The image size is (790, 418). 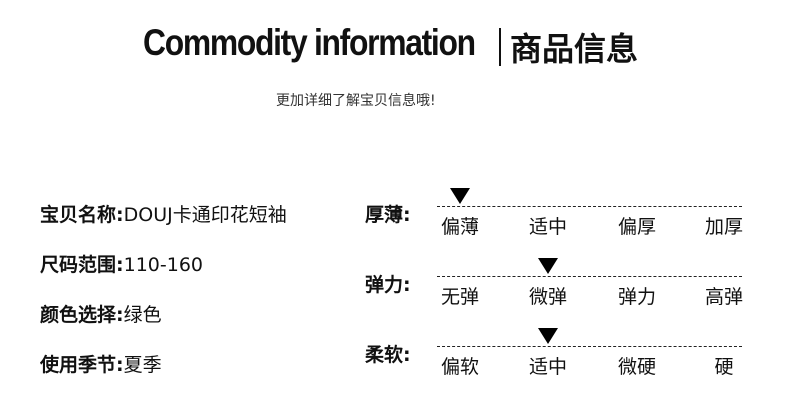 I want to click on info-row-name: 宝贝名称:DOUJ卡通印花短袖, so click(x=163, y=213).